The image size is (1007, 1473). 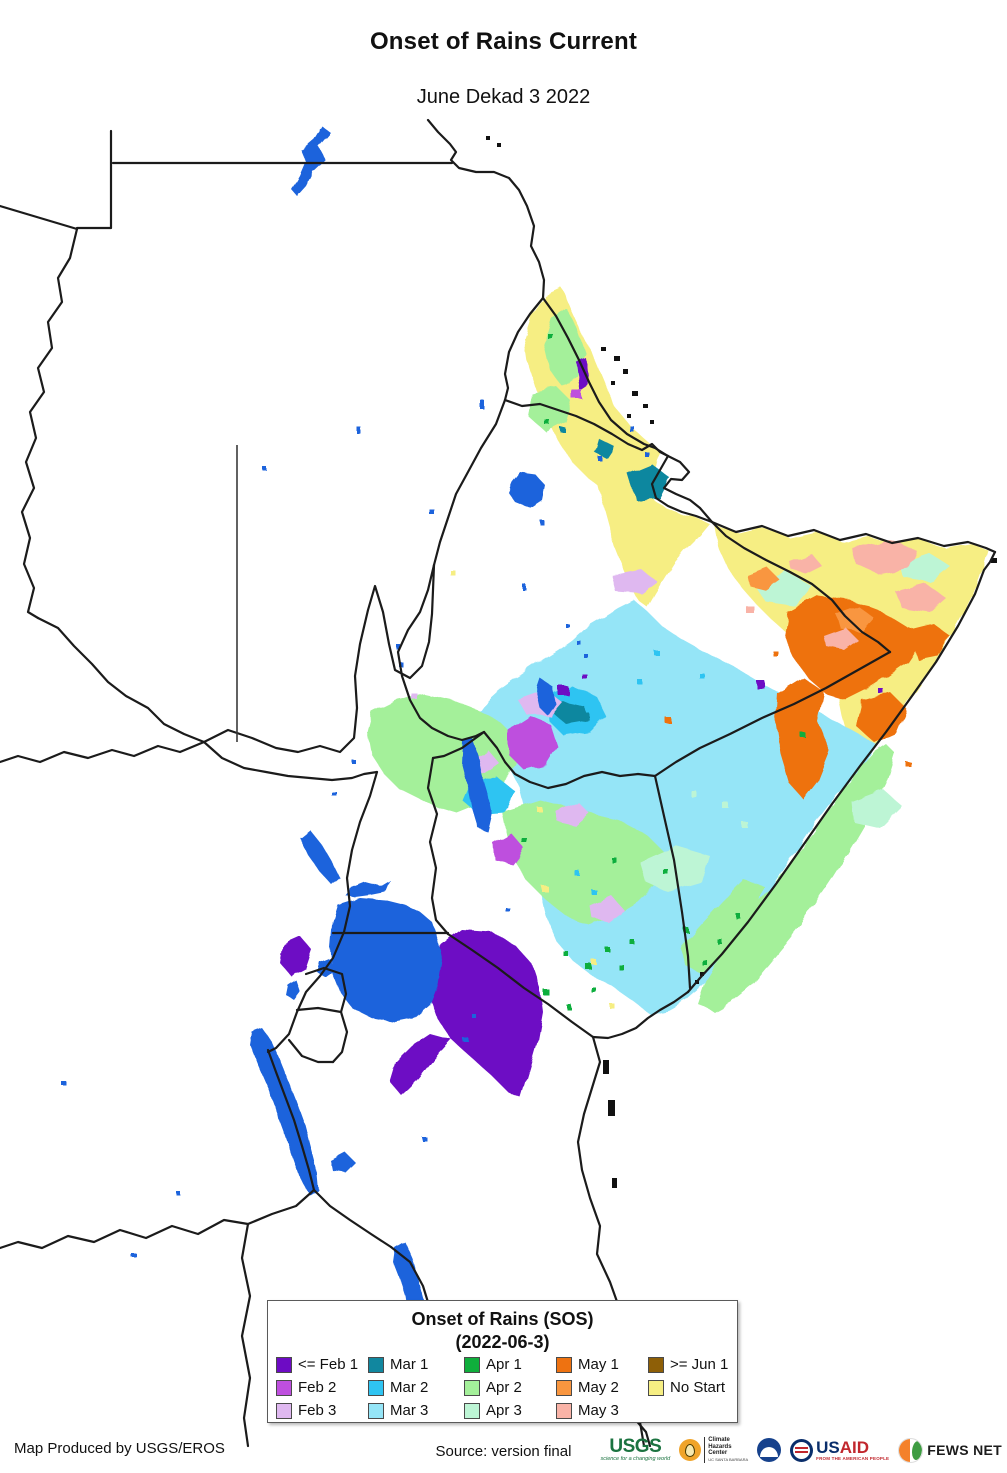 I want to click on region-may1-central-streak, so click(x=803, y=739).